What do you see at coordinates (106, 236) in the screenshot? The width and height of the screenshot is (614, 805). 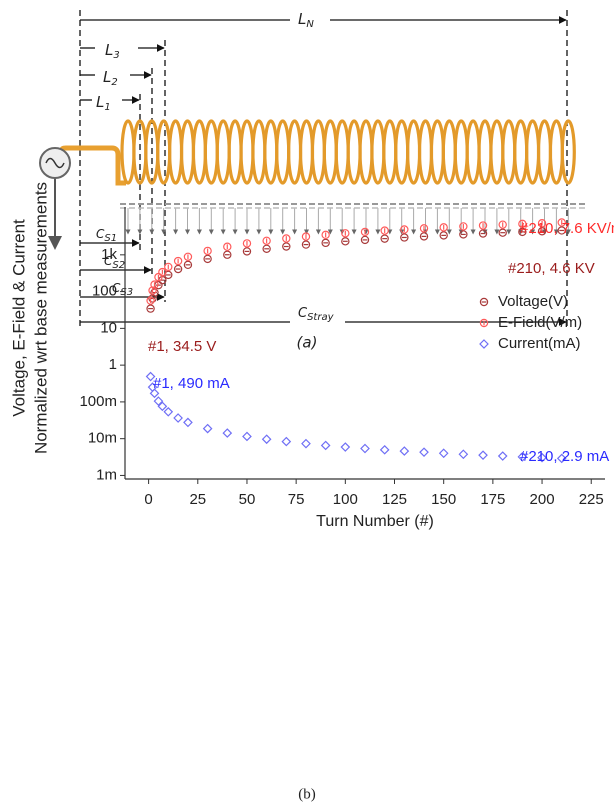 I see `label: CS1` at bounding box center [106, 236].